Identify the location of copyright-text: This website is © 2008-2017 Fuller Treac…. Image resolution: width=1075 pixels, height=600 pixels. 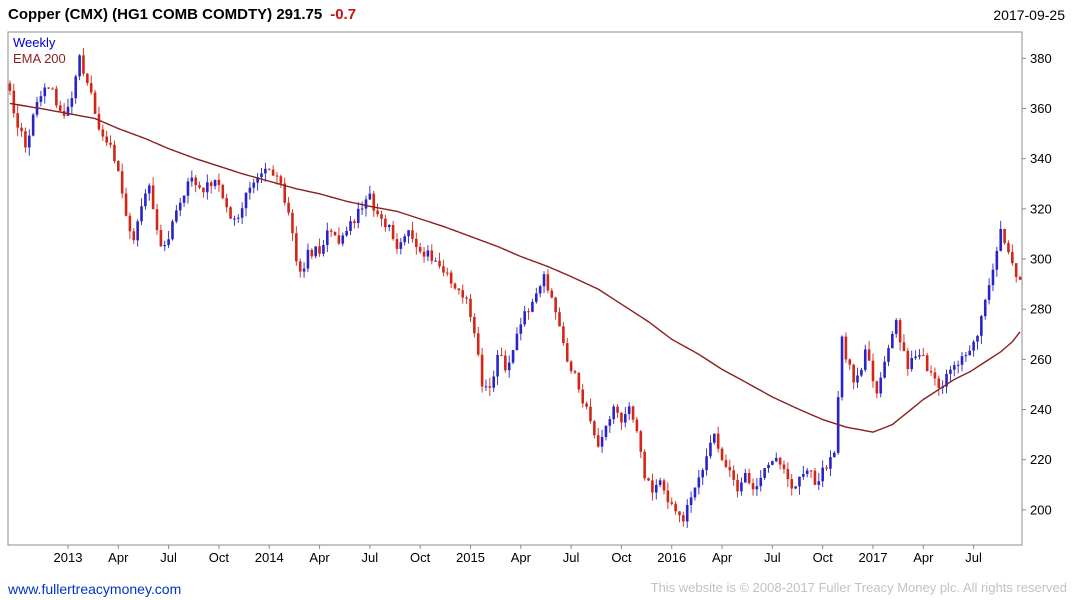
(858, 587).